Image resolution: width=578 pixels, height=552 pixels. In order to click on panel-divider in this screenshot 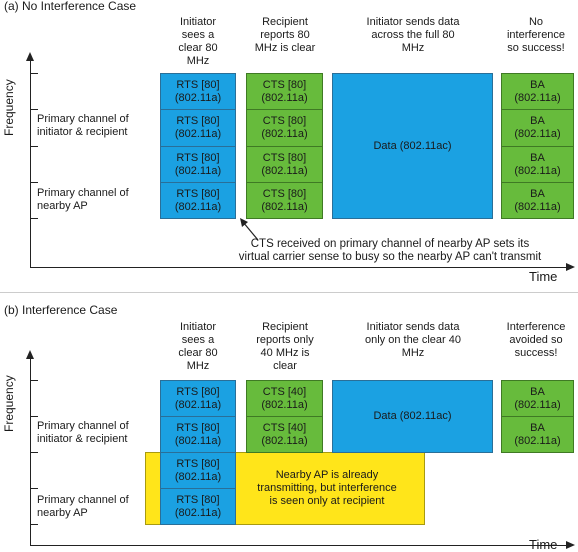, I will do `click(289, 292)`.